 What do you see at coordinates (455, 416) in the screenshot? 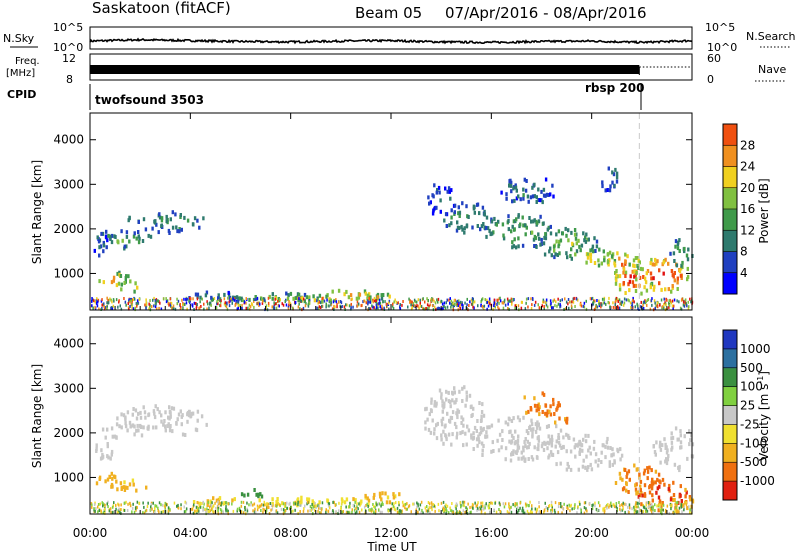
I see `velocity-echo-region` at bounding box center [455, 416].